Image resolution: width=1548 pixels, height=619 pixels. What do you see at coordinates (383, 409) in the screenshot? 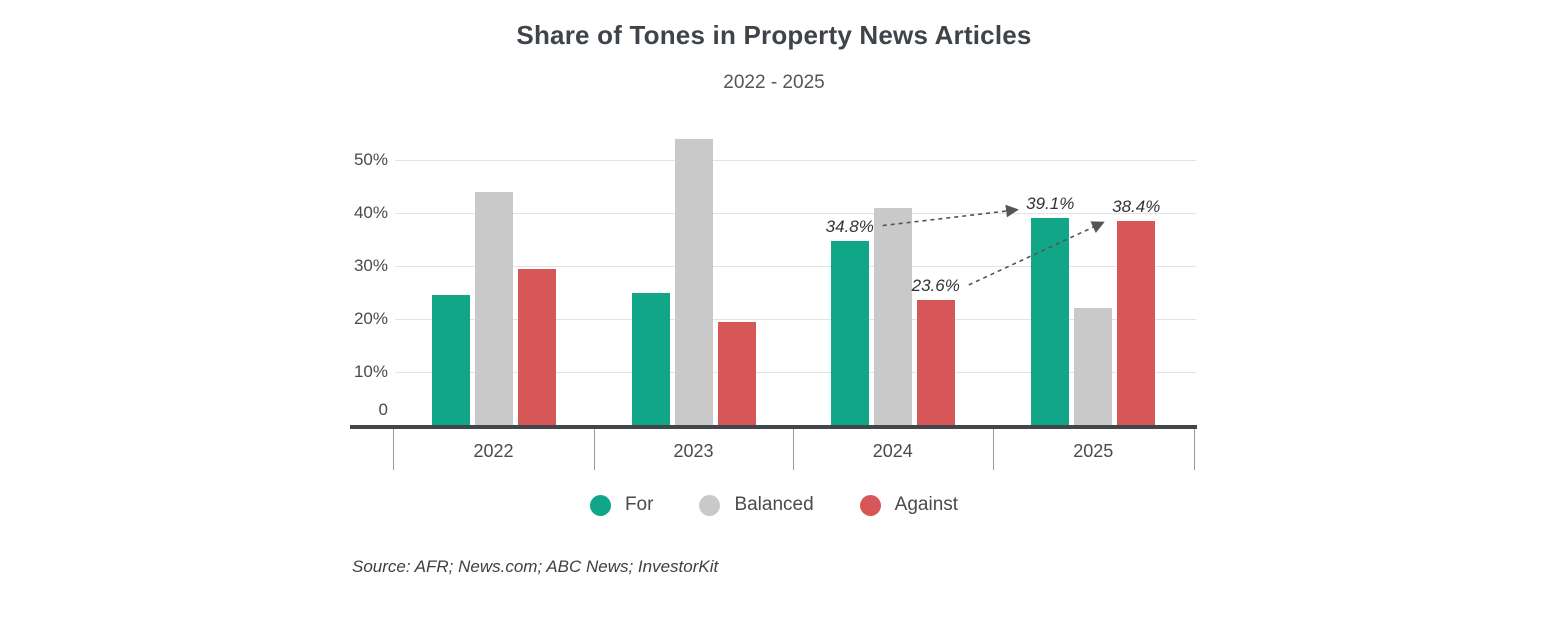
I see `y-axis-label: 0` at bounding box center [383, 409].